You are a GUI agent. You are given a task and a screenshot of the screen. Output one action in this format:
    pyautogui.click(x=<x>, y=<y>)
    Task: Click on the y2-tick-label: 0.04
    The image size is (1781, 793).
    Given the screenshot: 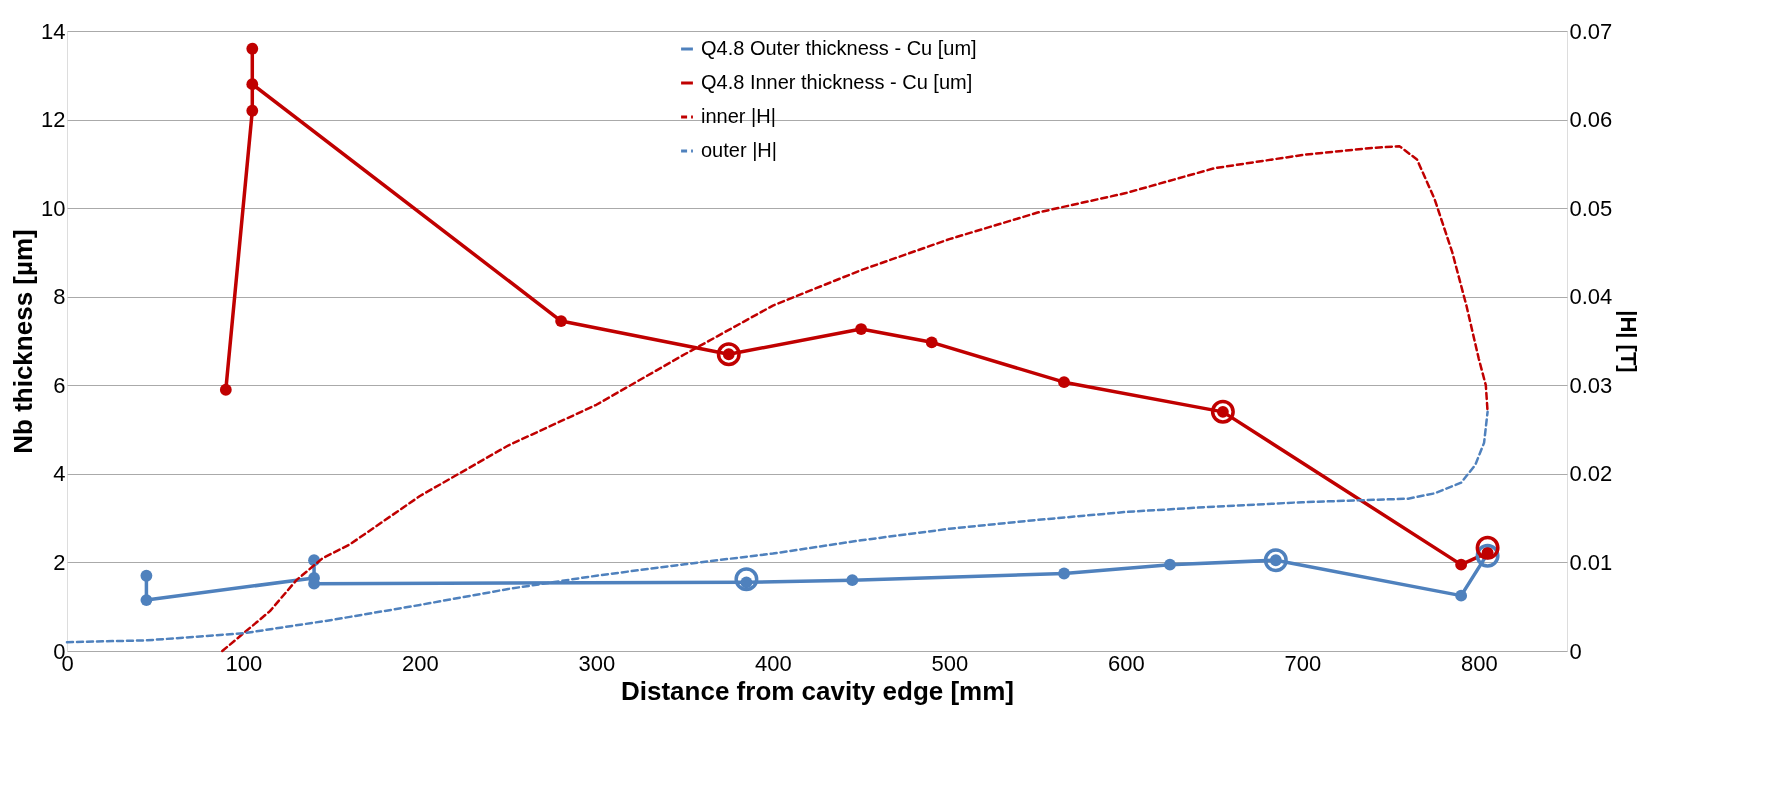 What is the action you would take?
    pyautogui.click(x=1591, y=297)
    